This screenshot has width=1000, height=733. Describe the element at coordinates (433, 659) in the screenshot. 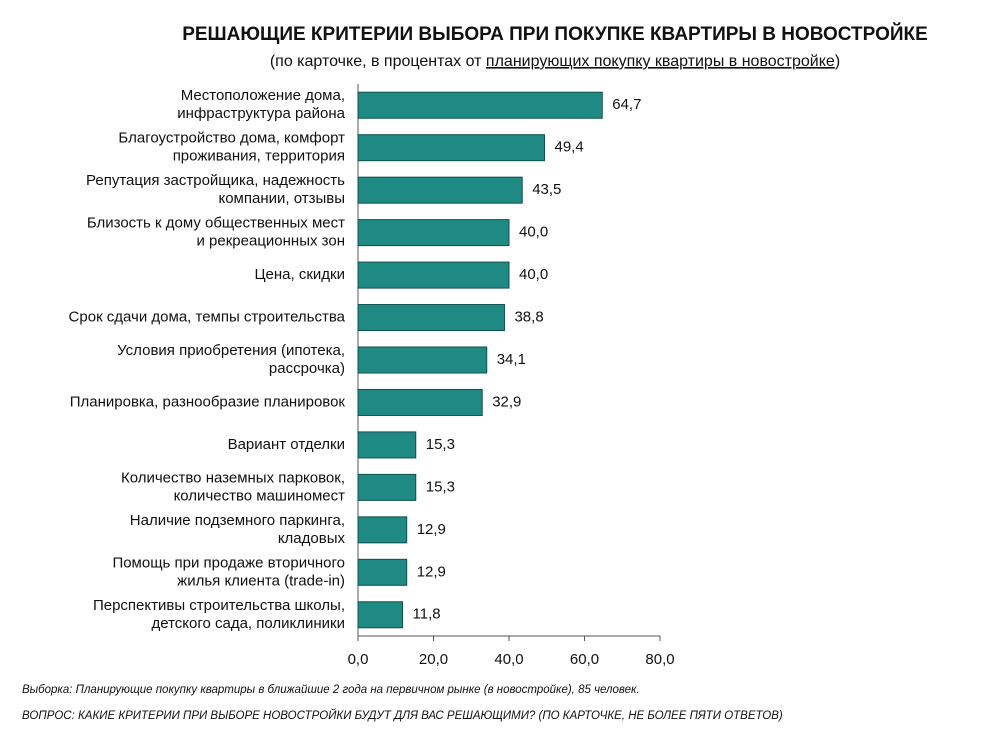

I see `x-tick-label: 20,0` at that location.